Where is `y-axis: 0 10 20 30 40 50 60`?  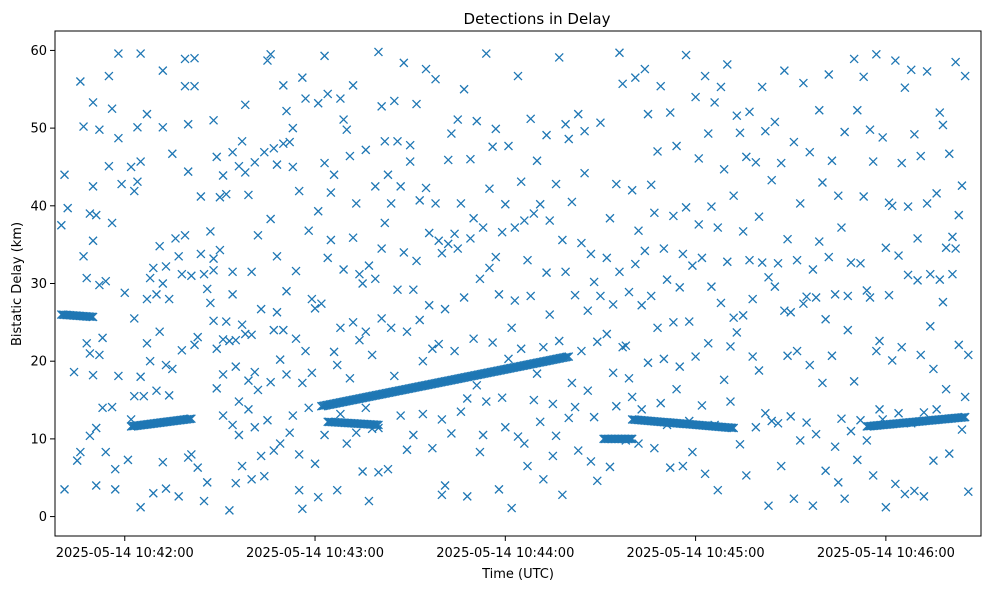
y-axis: 0 10 20 30 40 50 60 is located at coordinates (42, 284).